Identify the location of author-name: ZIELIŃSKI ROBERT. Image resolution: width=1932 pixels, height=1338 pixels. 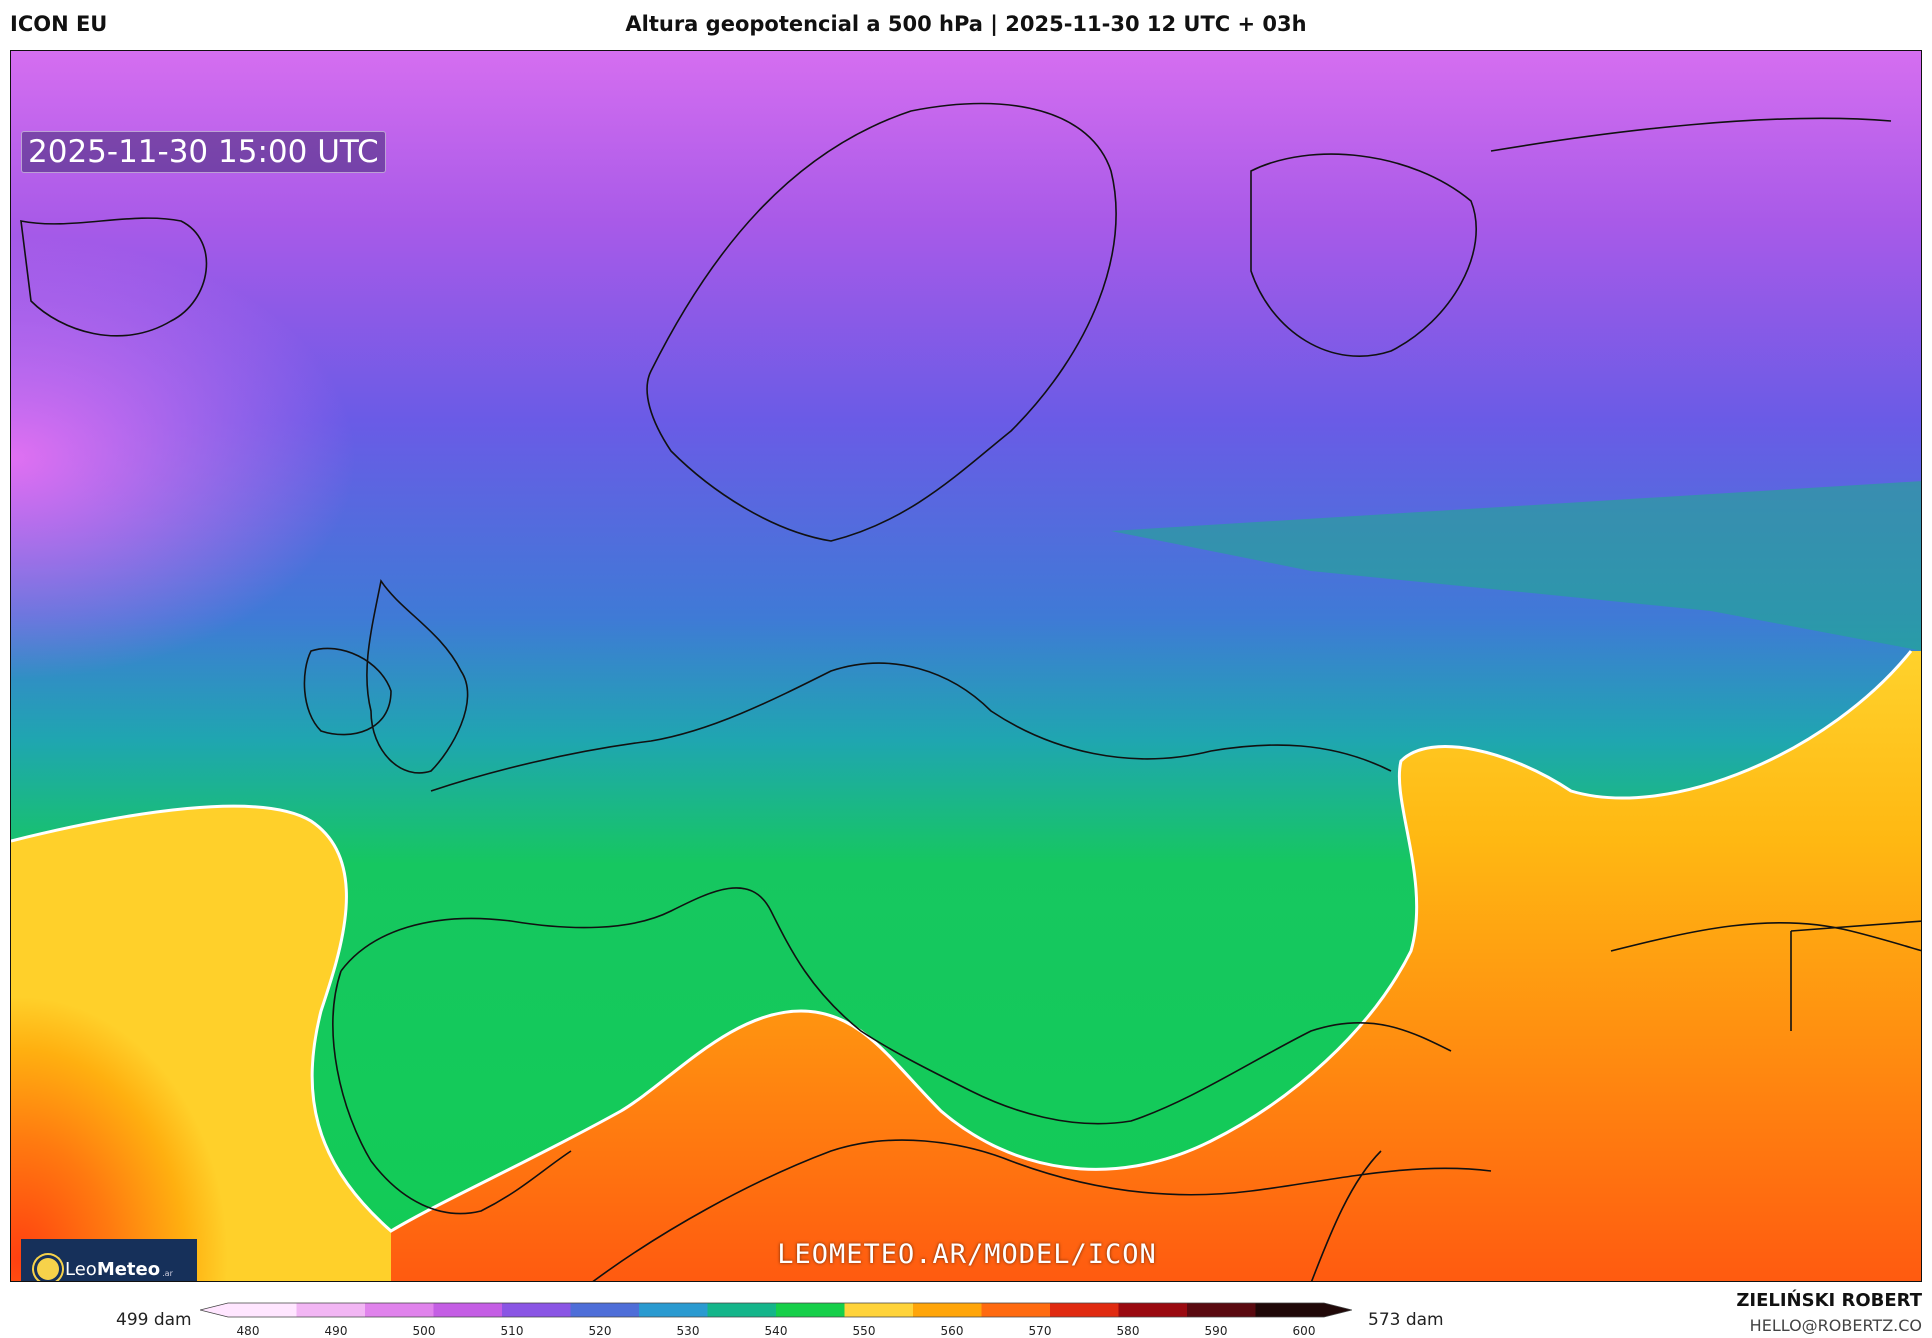
(1829, 1300).